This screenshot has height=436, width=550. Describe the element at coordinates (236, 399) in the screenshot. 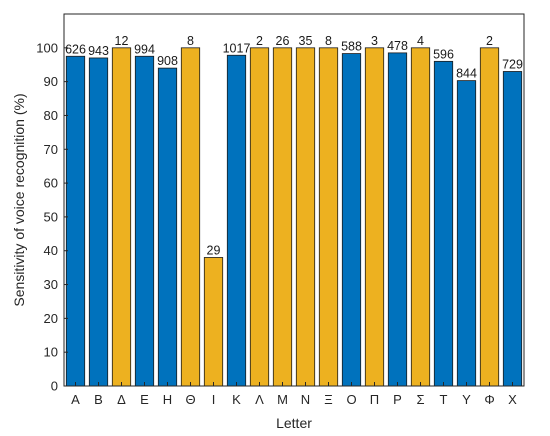

I see `x-tick-label-8: Κ` at that location.